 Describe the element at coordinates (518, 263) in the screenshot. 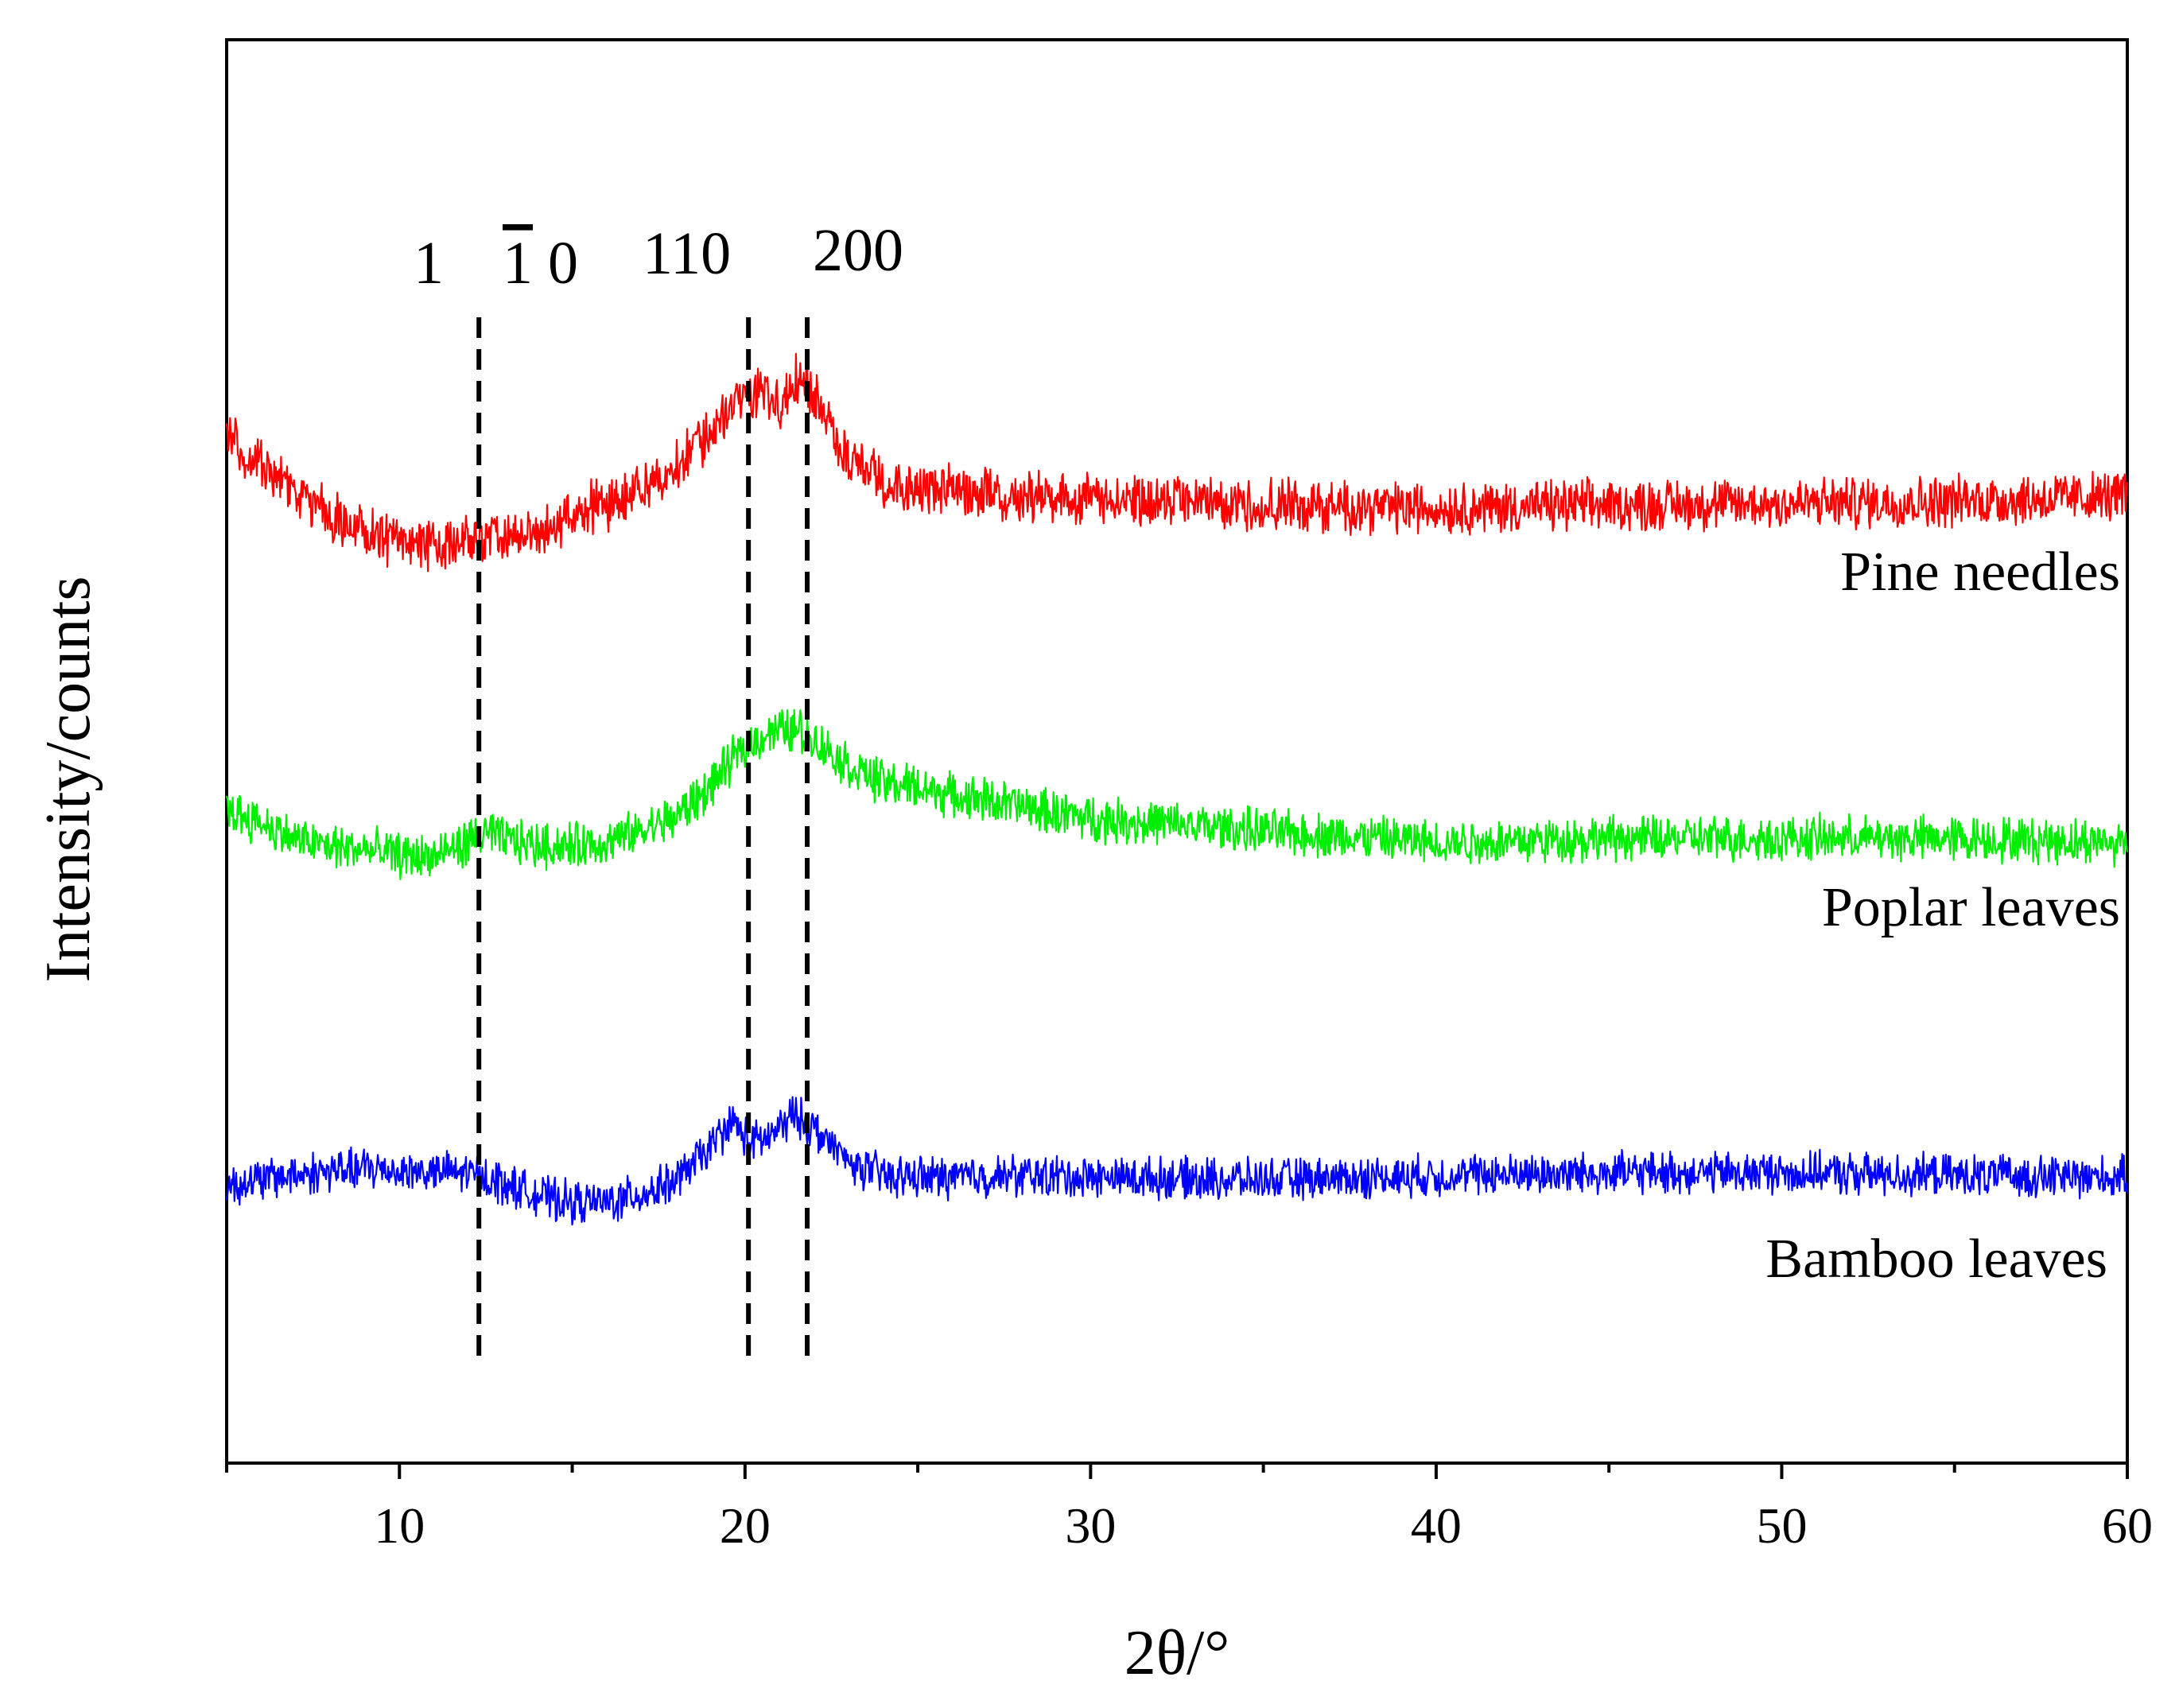

I see `peak-label-1-10-overbar: 1` at that location.